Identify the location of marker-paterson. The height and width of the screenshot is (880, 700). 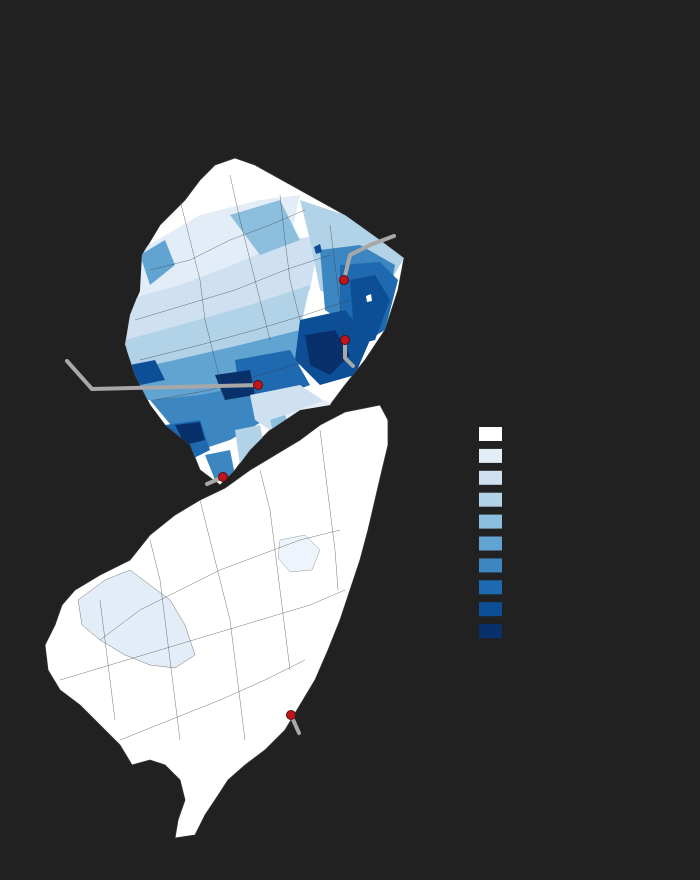
(344, 280).